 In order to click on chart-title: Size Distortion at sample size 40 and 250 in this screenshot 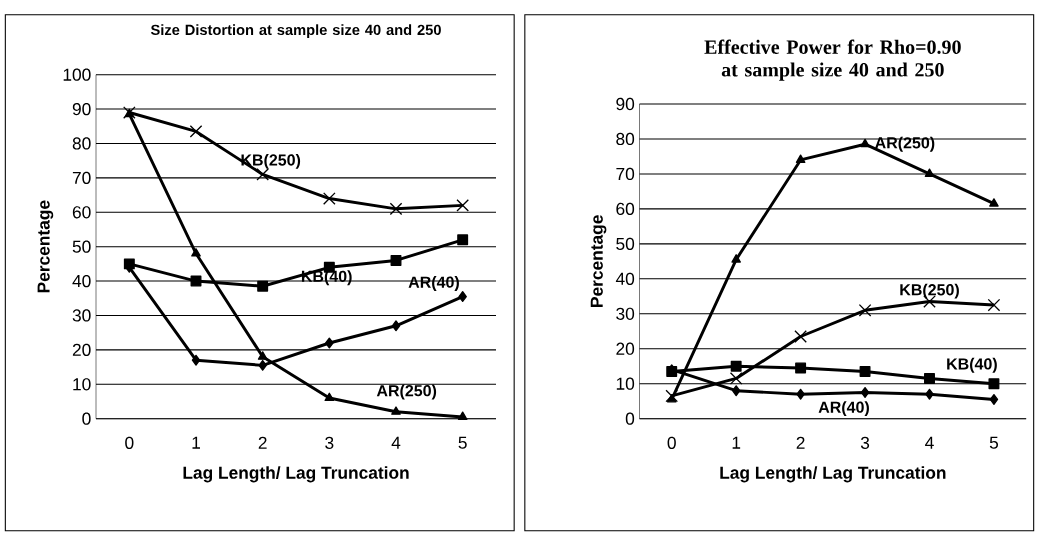, I will do `click(295, 31)`.